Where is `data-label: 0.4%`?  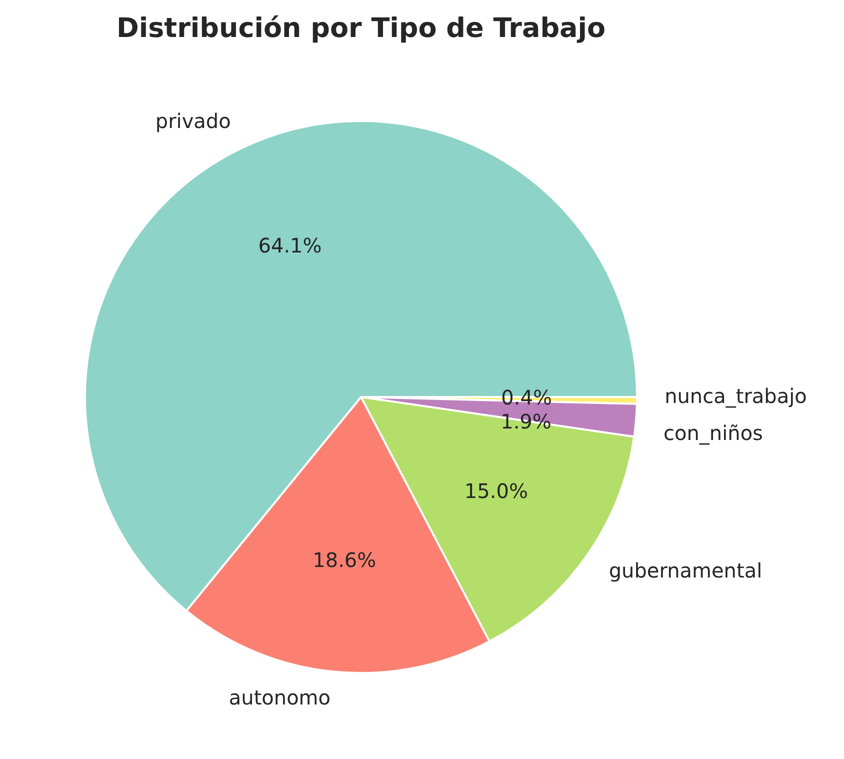
data-label: 0.4% is located at coordinates (526, 397).